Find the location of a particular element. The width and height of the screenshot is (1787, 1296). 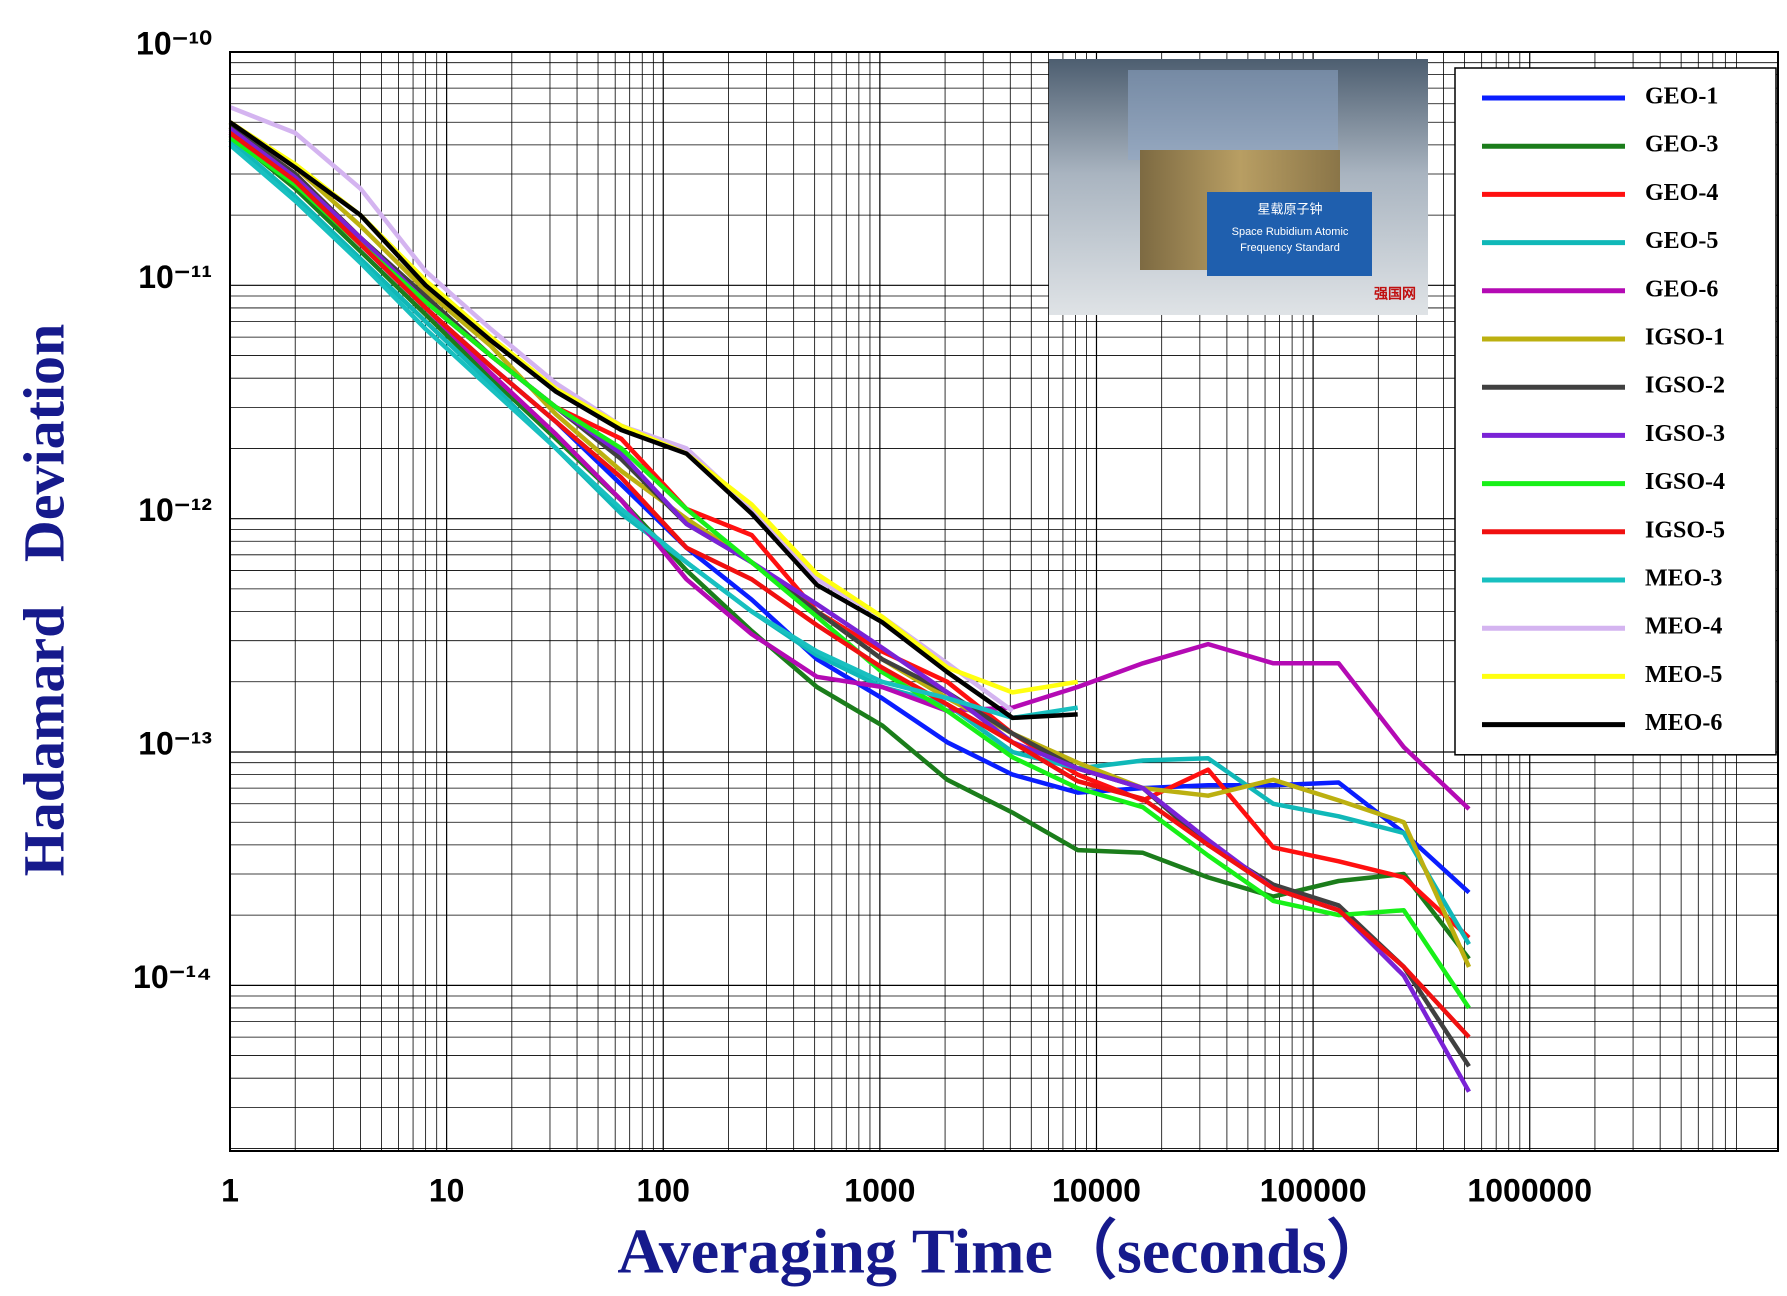

y-tick-label: 10⁻¹¹ is located at coordinates (175, 277).